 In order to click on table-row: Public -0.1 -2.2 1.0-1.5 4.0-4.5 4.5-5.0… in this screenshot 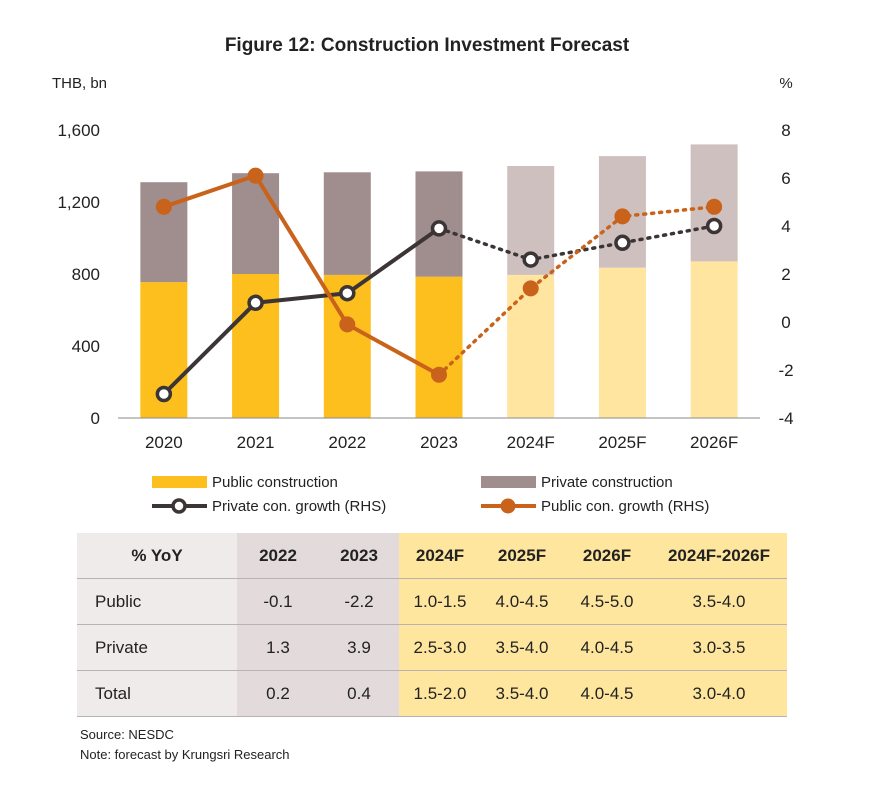, I will do `click(432, 601)`.